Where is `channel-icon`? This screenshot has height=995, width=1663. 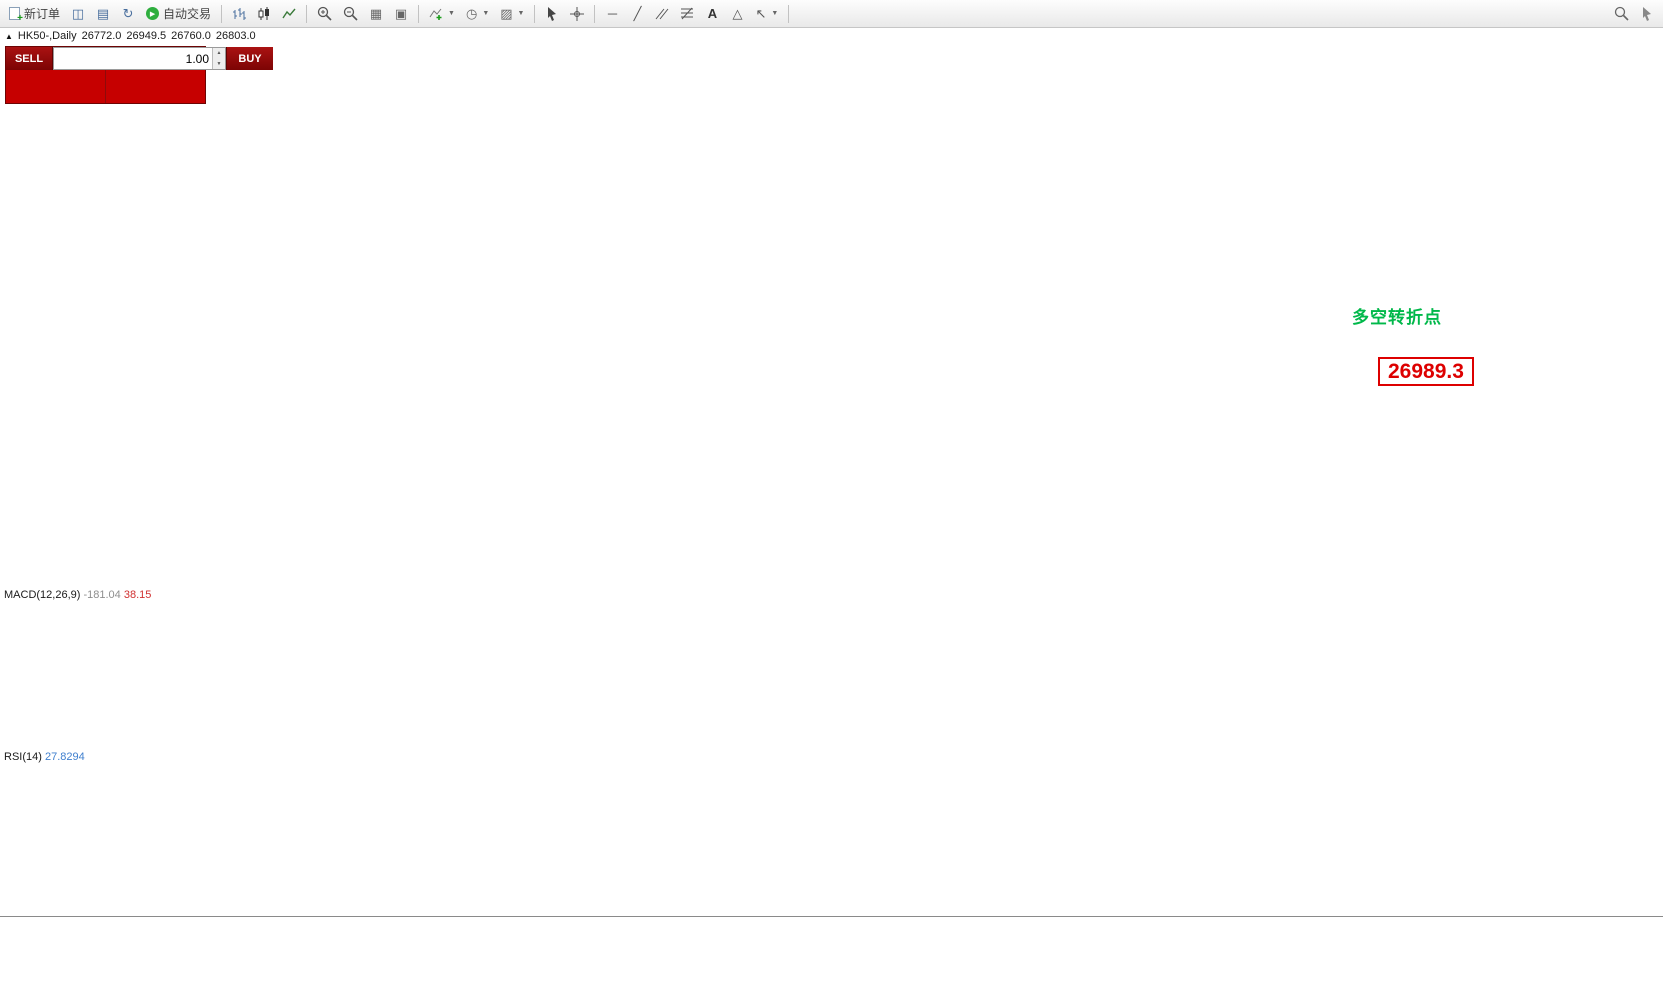 channel-icon is located at coordinates (662, 14).